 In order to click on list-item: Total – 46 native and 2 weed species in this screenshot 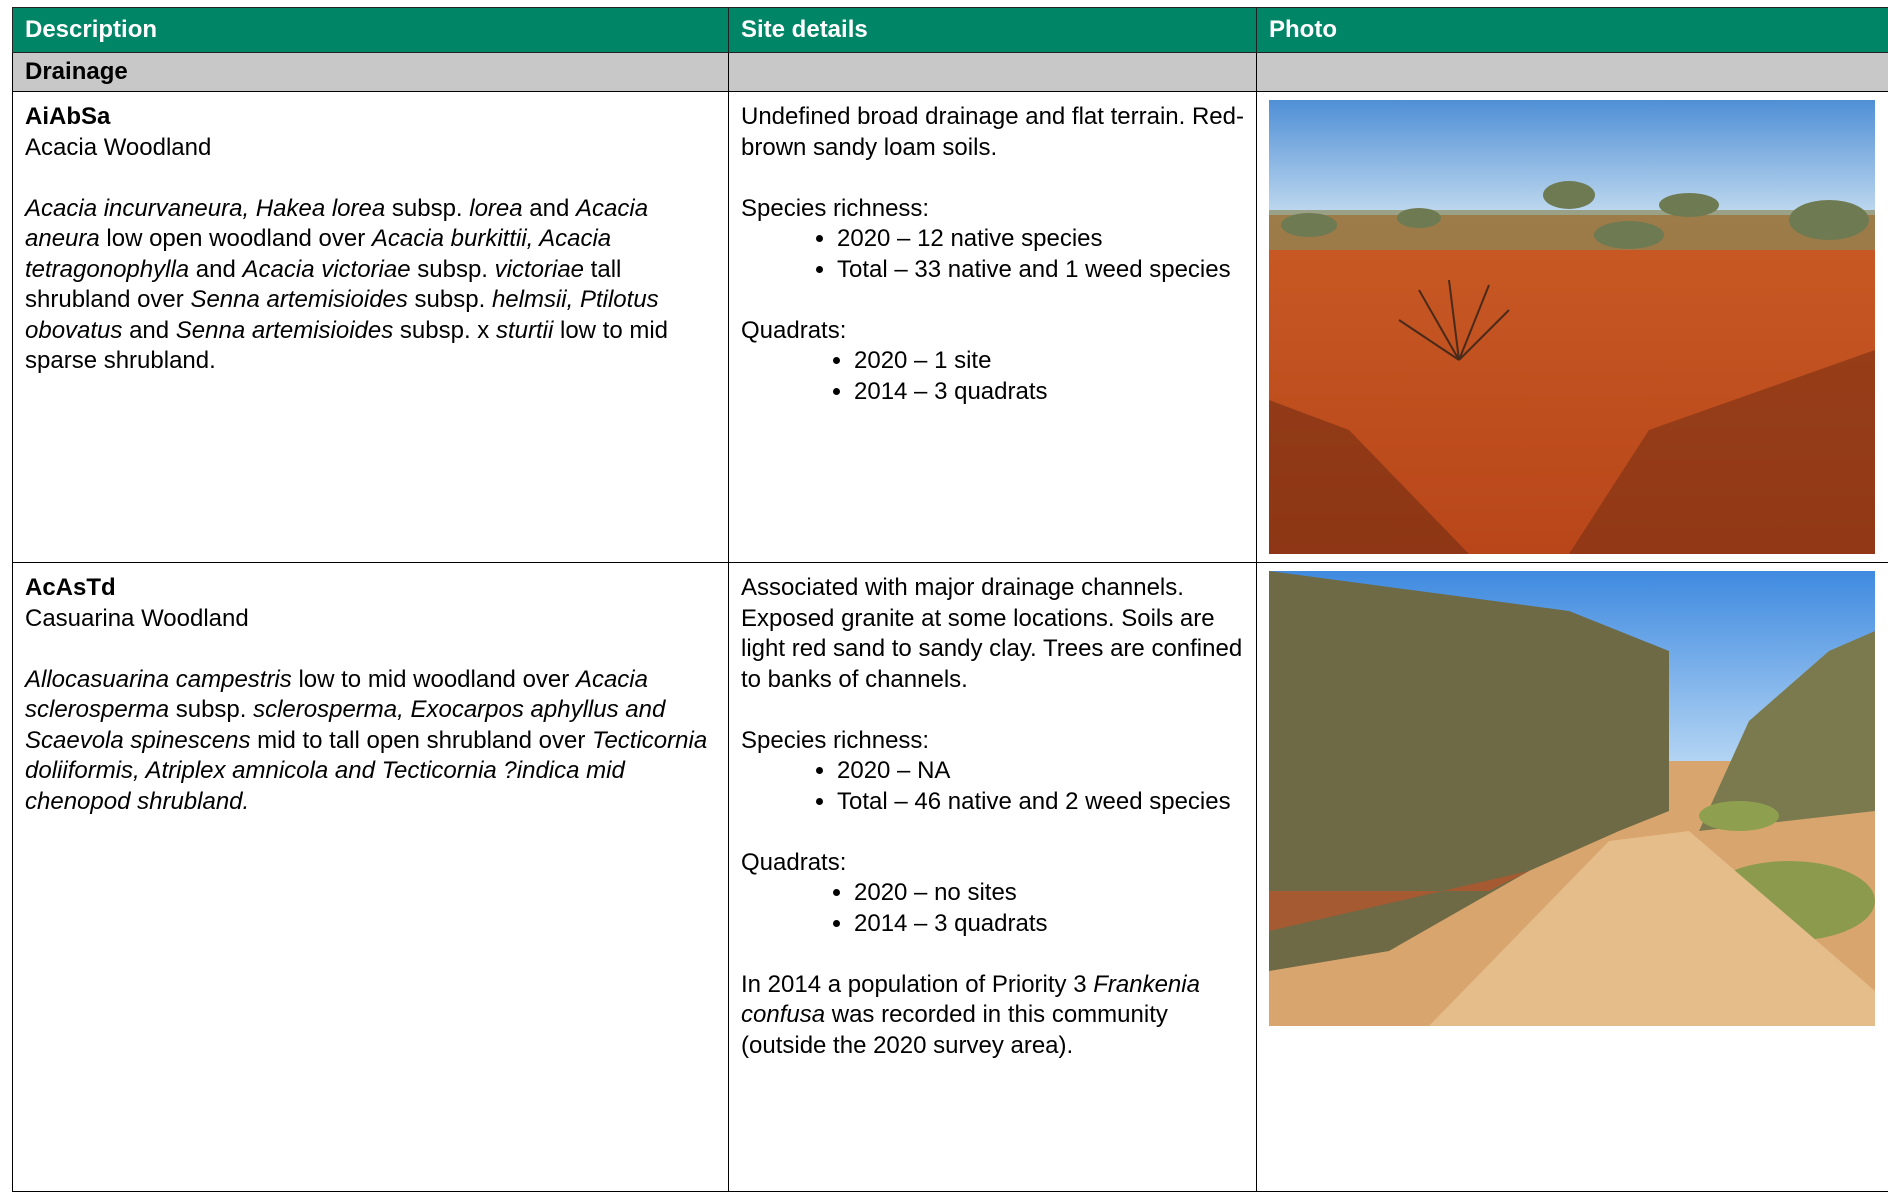, I will do `click(1040, 802)`.